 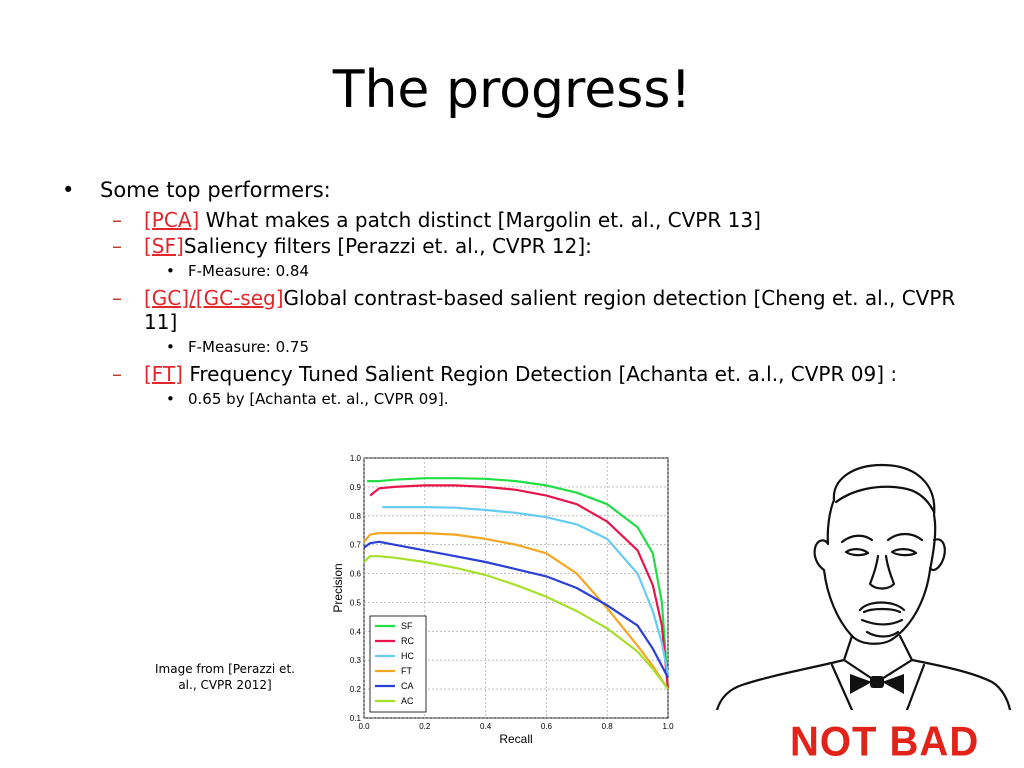 What do you see at coordinates (356, 516) in the screenshot?
I see `y-tick-label: 0.8` at bounding box center [356, 516].